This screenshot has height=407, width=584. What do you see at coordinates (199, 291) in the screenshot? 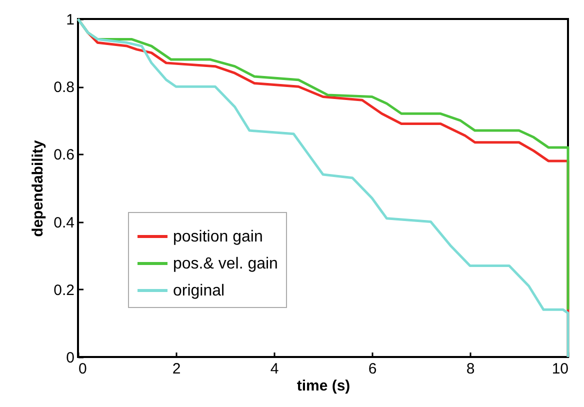
I see `legend-label: original` at bounding box center [199, 291].